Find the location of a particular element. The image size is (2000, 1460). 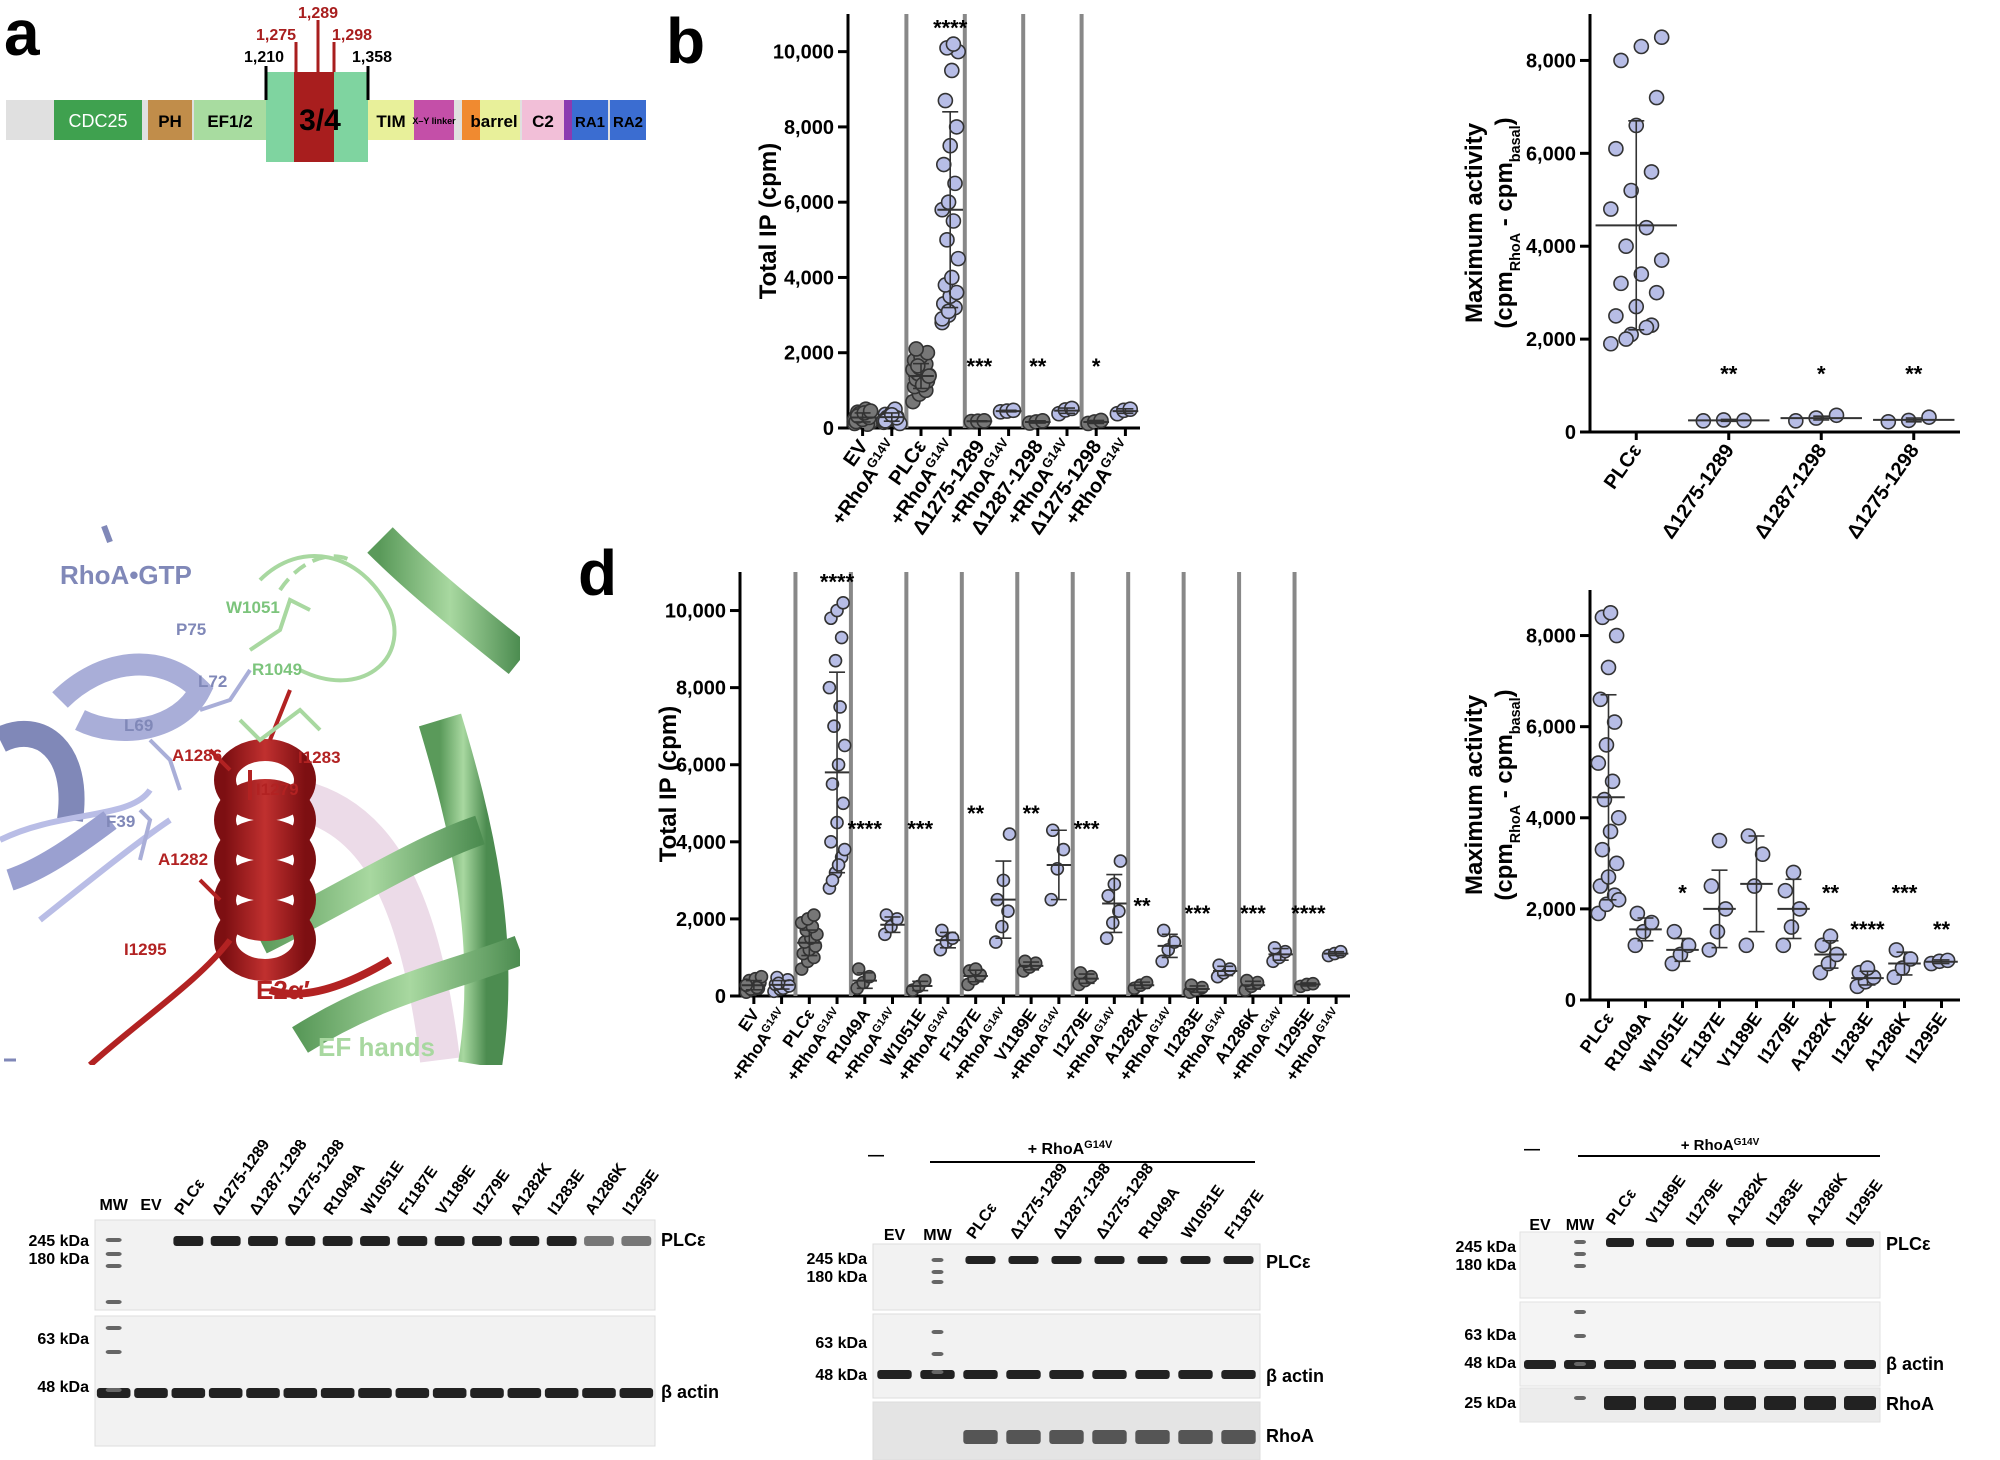

y-tick-label: 10,000 is located at coordinates (695, 612).